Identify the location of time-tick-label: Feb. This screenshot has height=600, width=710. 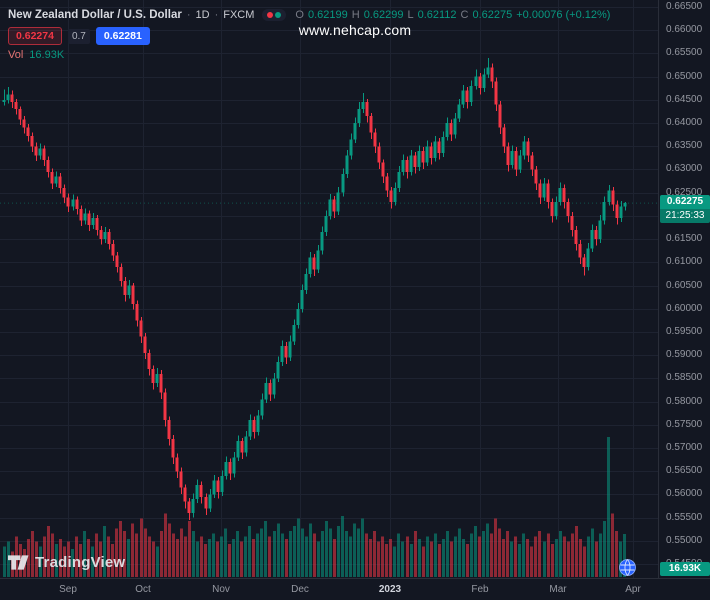
(480, 589).